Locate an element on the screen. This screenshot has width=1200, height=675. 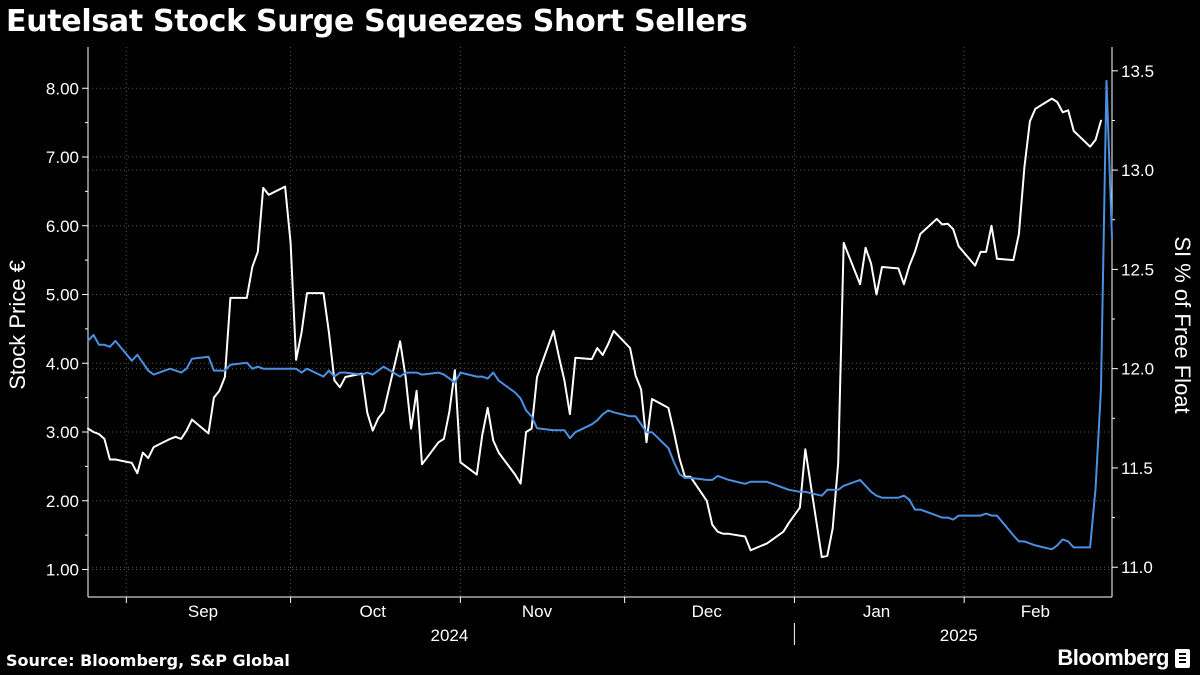
y-right-tick-label: 11.5 is located at coordinates (1137, 468).